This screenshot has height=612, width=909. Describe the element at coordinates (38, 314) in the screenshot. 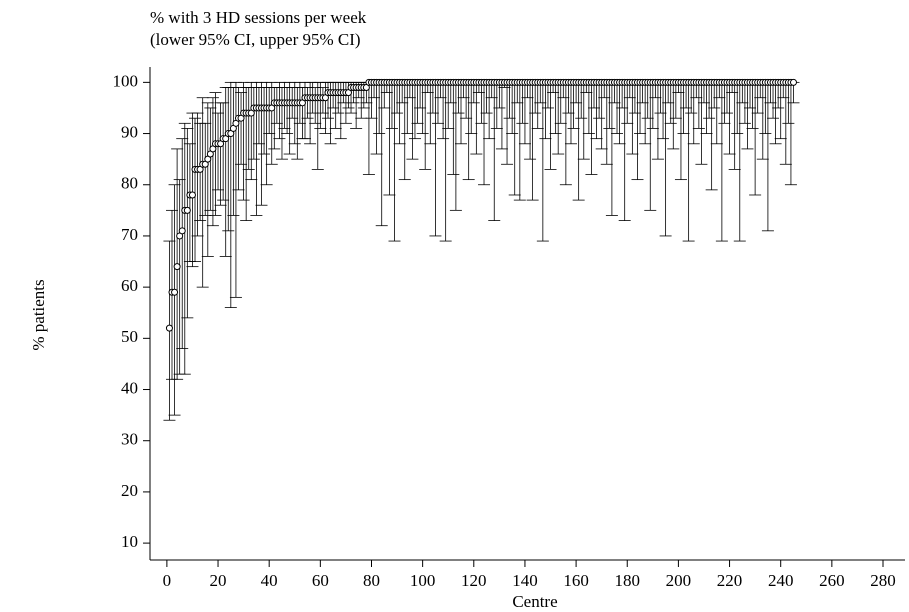

I see `y-axis-label: % patients` at that location.